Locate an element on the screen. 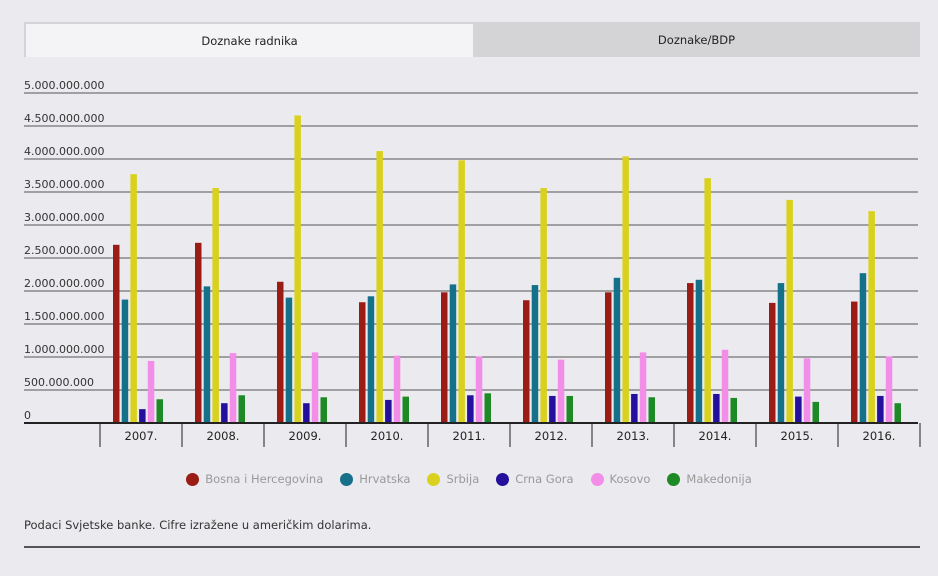 Image resolution: width=938 pixels, height=576 pixels. y-tick-label: 500.000.000 is located at coordinates (59, 382).